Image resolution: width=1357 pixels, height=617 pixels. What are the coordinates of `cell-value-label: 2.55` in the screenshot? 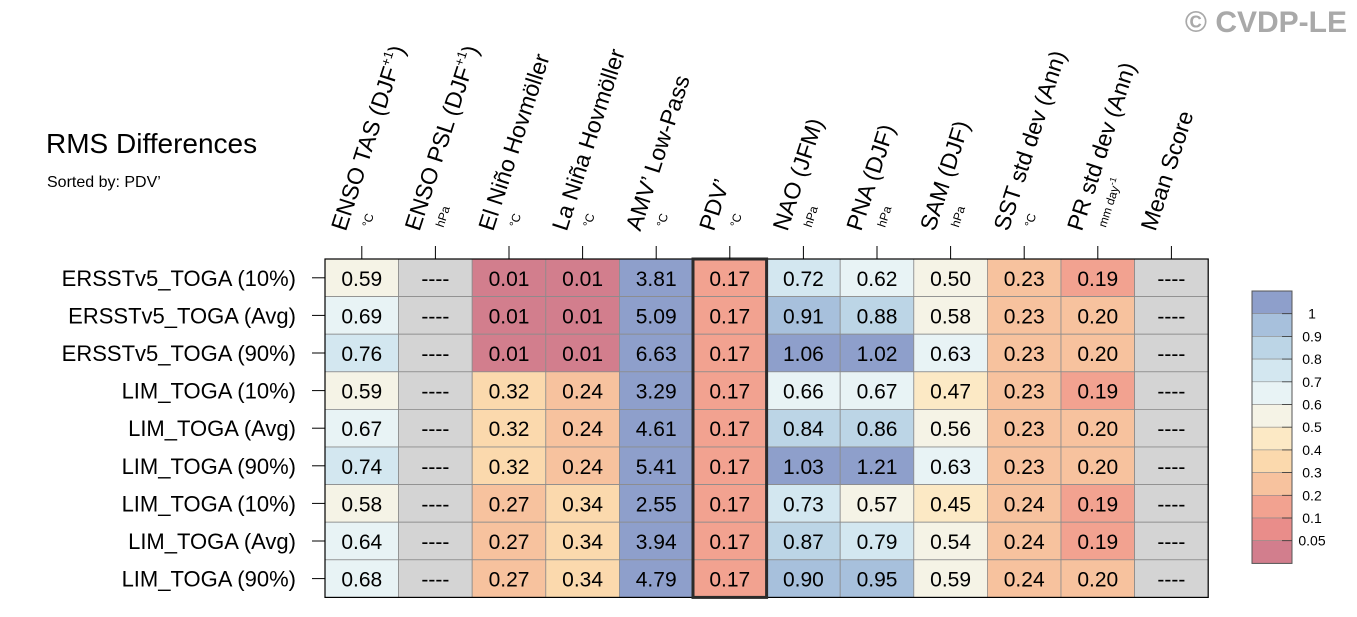 It's located at (656, 504).